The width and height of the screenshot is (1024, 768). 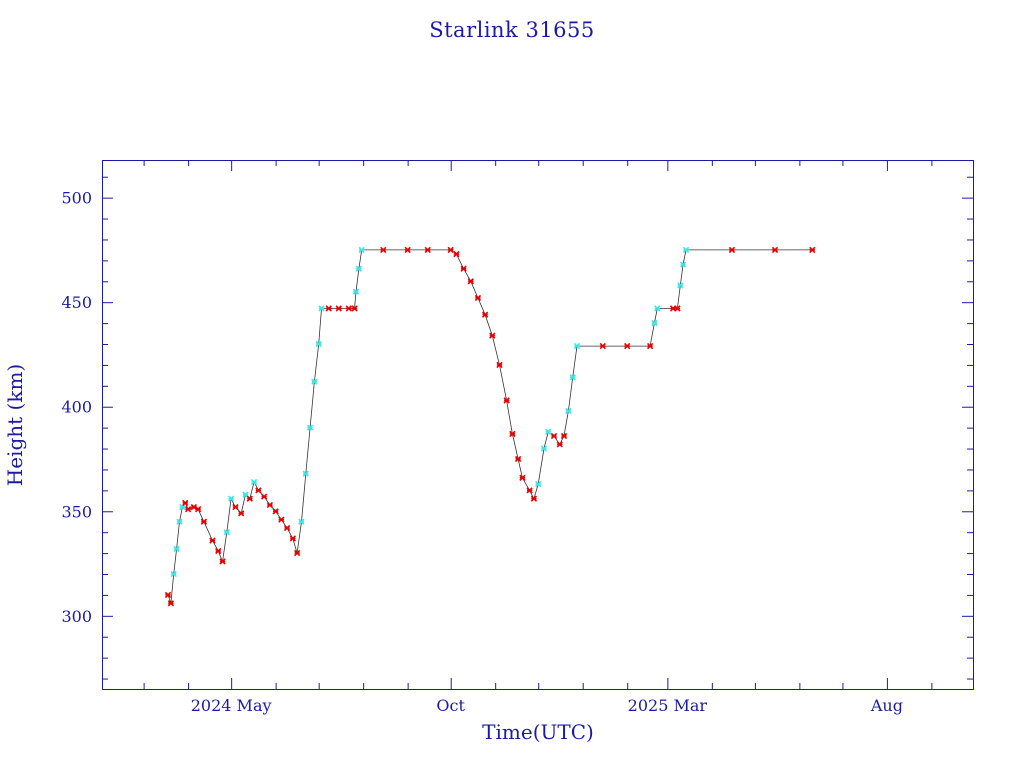 I want to click on y-tick-label: 500, so click(x=76, y=198).